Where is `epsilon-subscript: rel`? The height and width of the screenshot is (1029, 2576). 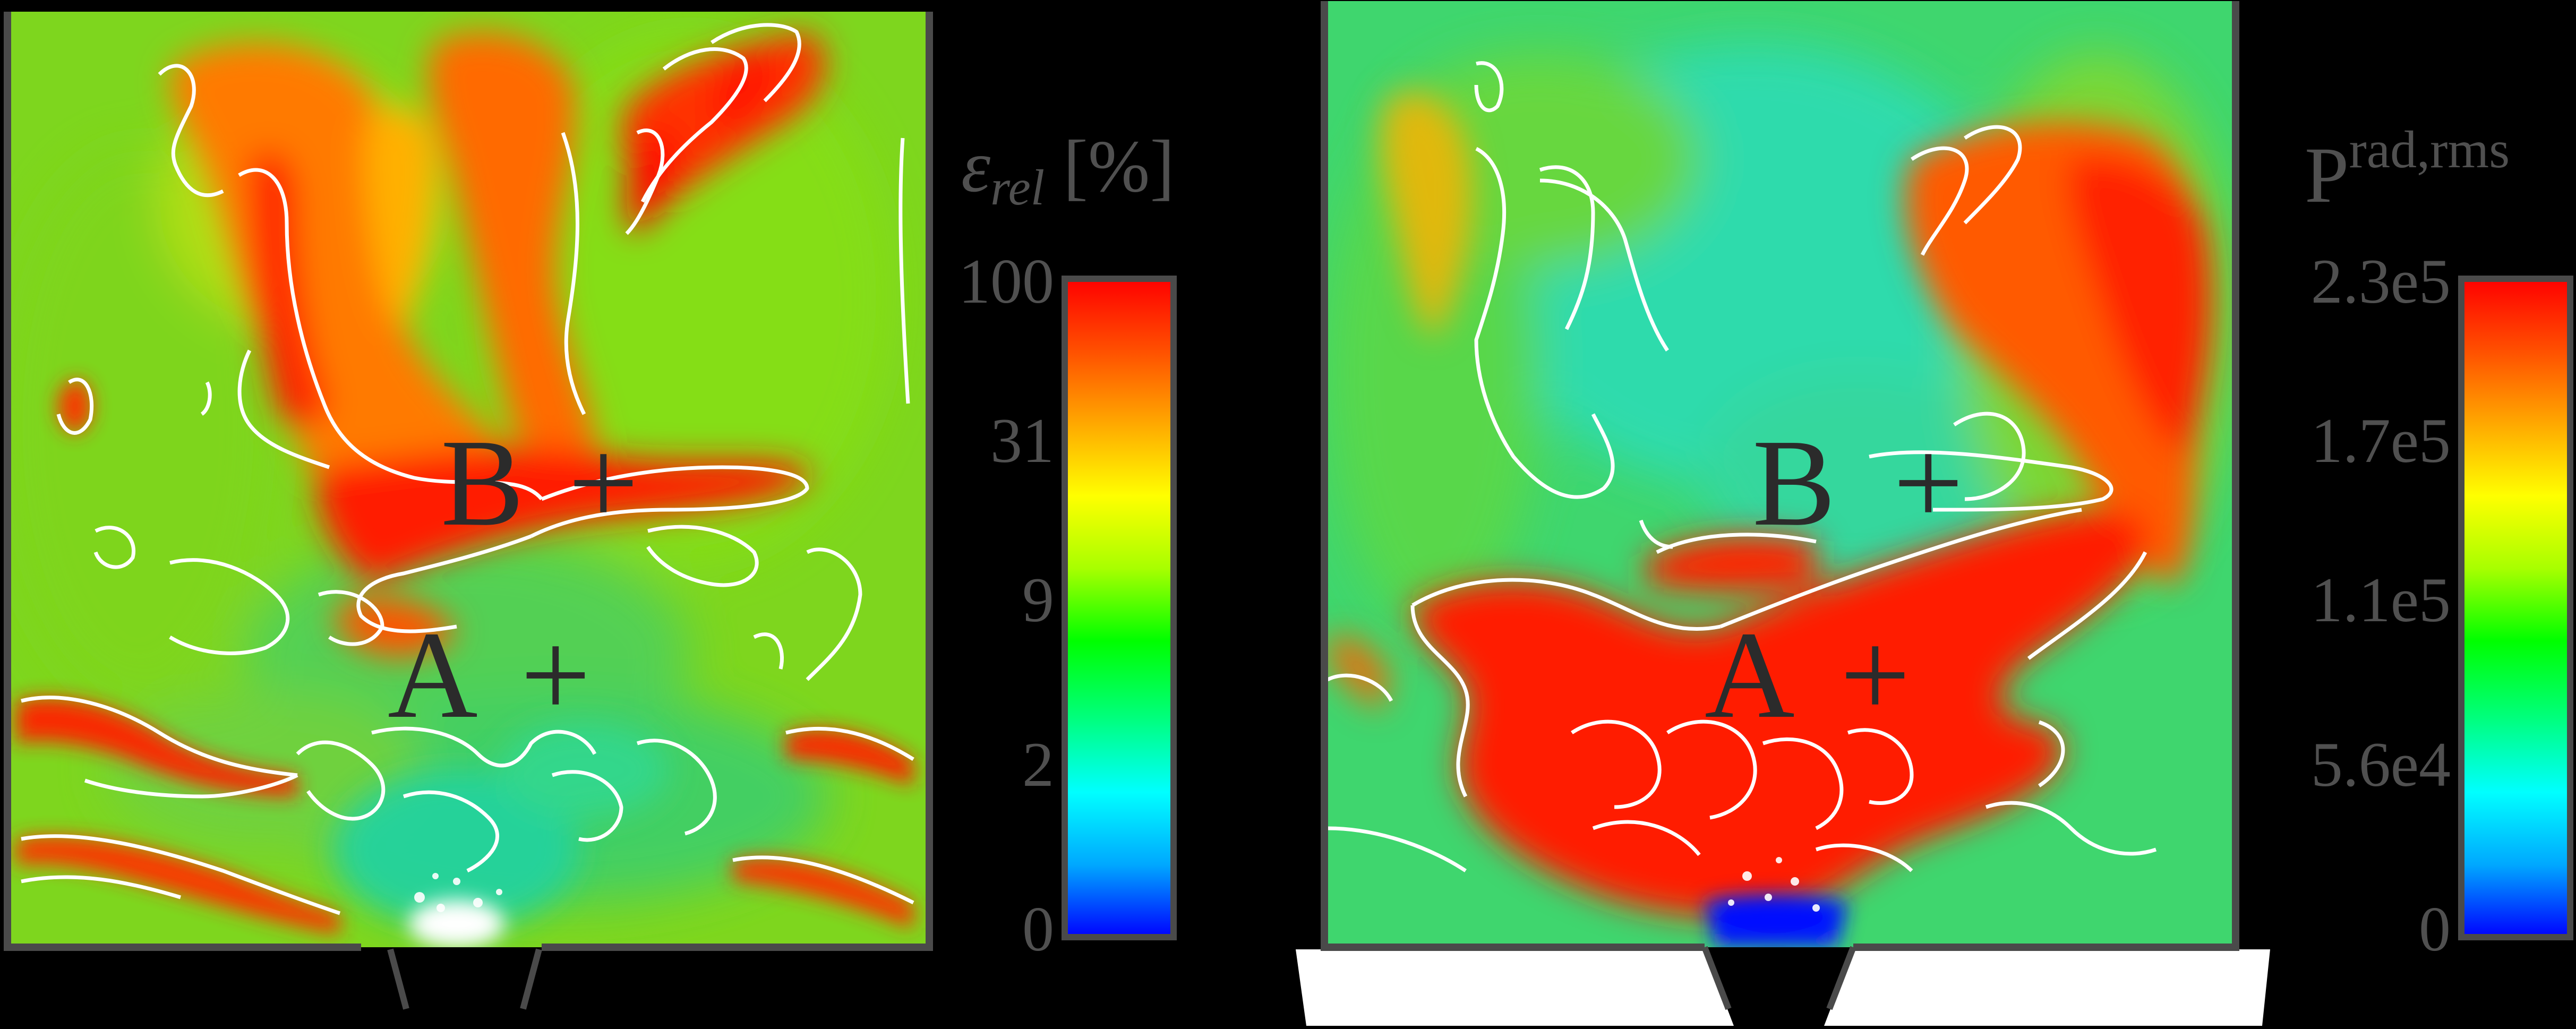
epsilon-subscript: rel is located at coordinates (1018, 187).